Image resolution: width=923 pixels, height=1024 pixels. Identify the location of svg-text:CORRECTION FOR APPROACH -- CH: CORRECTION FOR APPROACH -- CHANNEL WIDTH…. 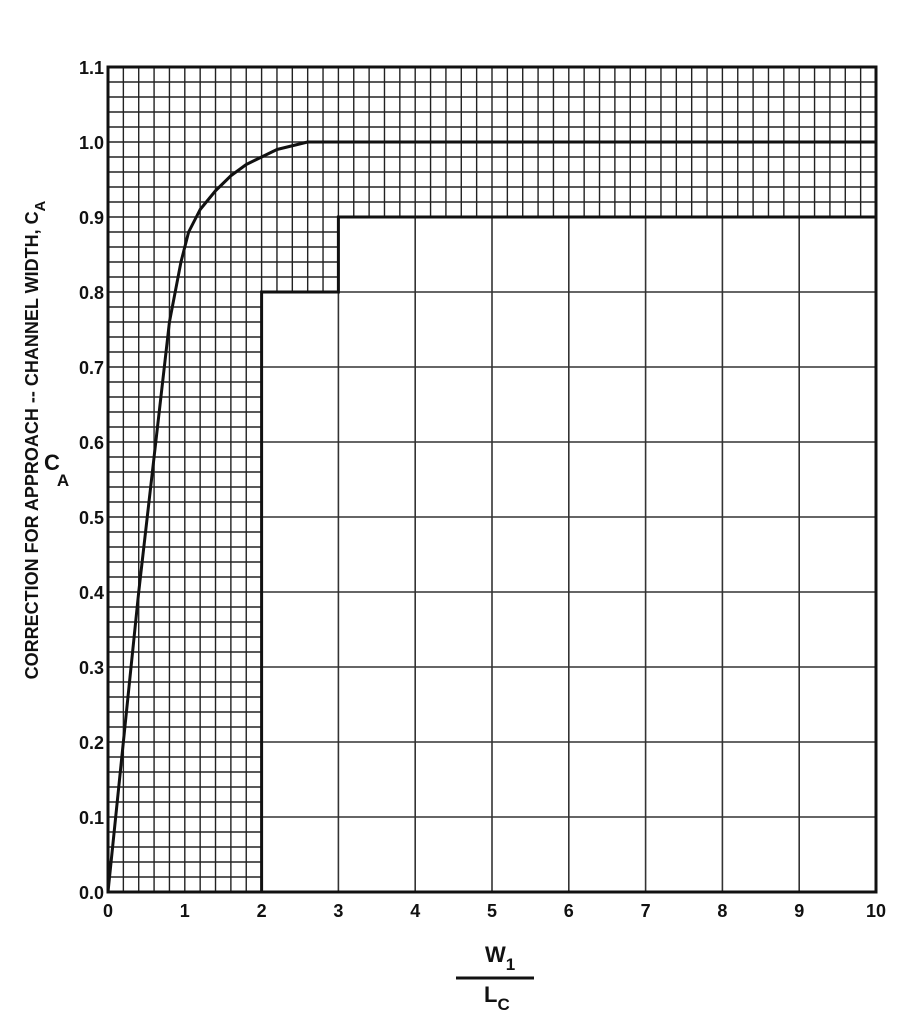
(35, 439).